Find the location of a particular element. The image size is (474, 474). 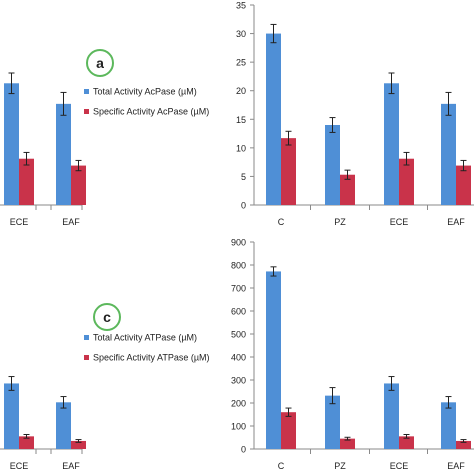

y-tick-label: 900 is located at coordinates (238, 243).